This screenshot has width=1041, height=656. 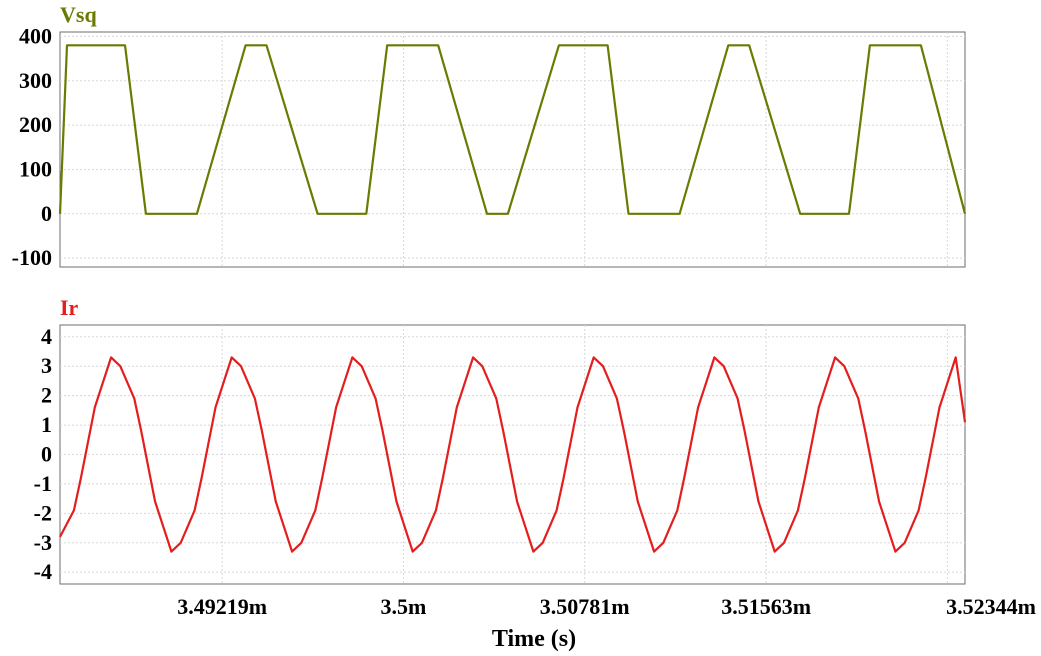 What do you see at coordinates (766, 606) in the screenshot?
I see `x-tick-label: 3.51563m` at bounding box center [766, 606].